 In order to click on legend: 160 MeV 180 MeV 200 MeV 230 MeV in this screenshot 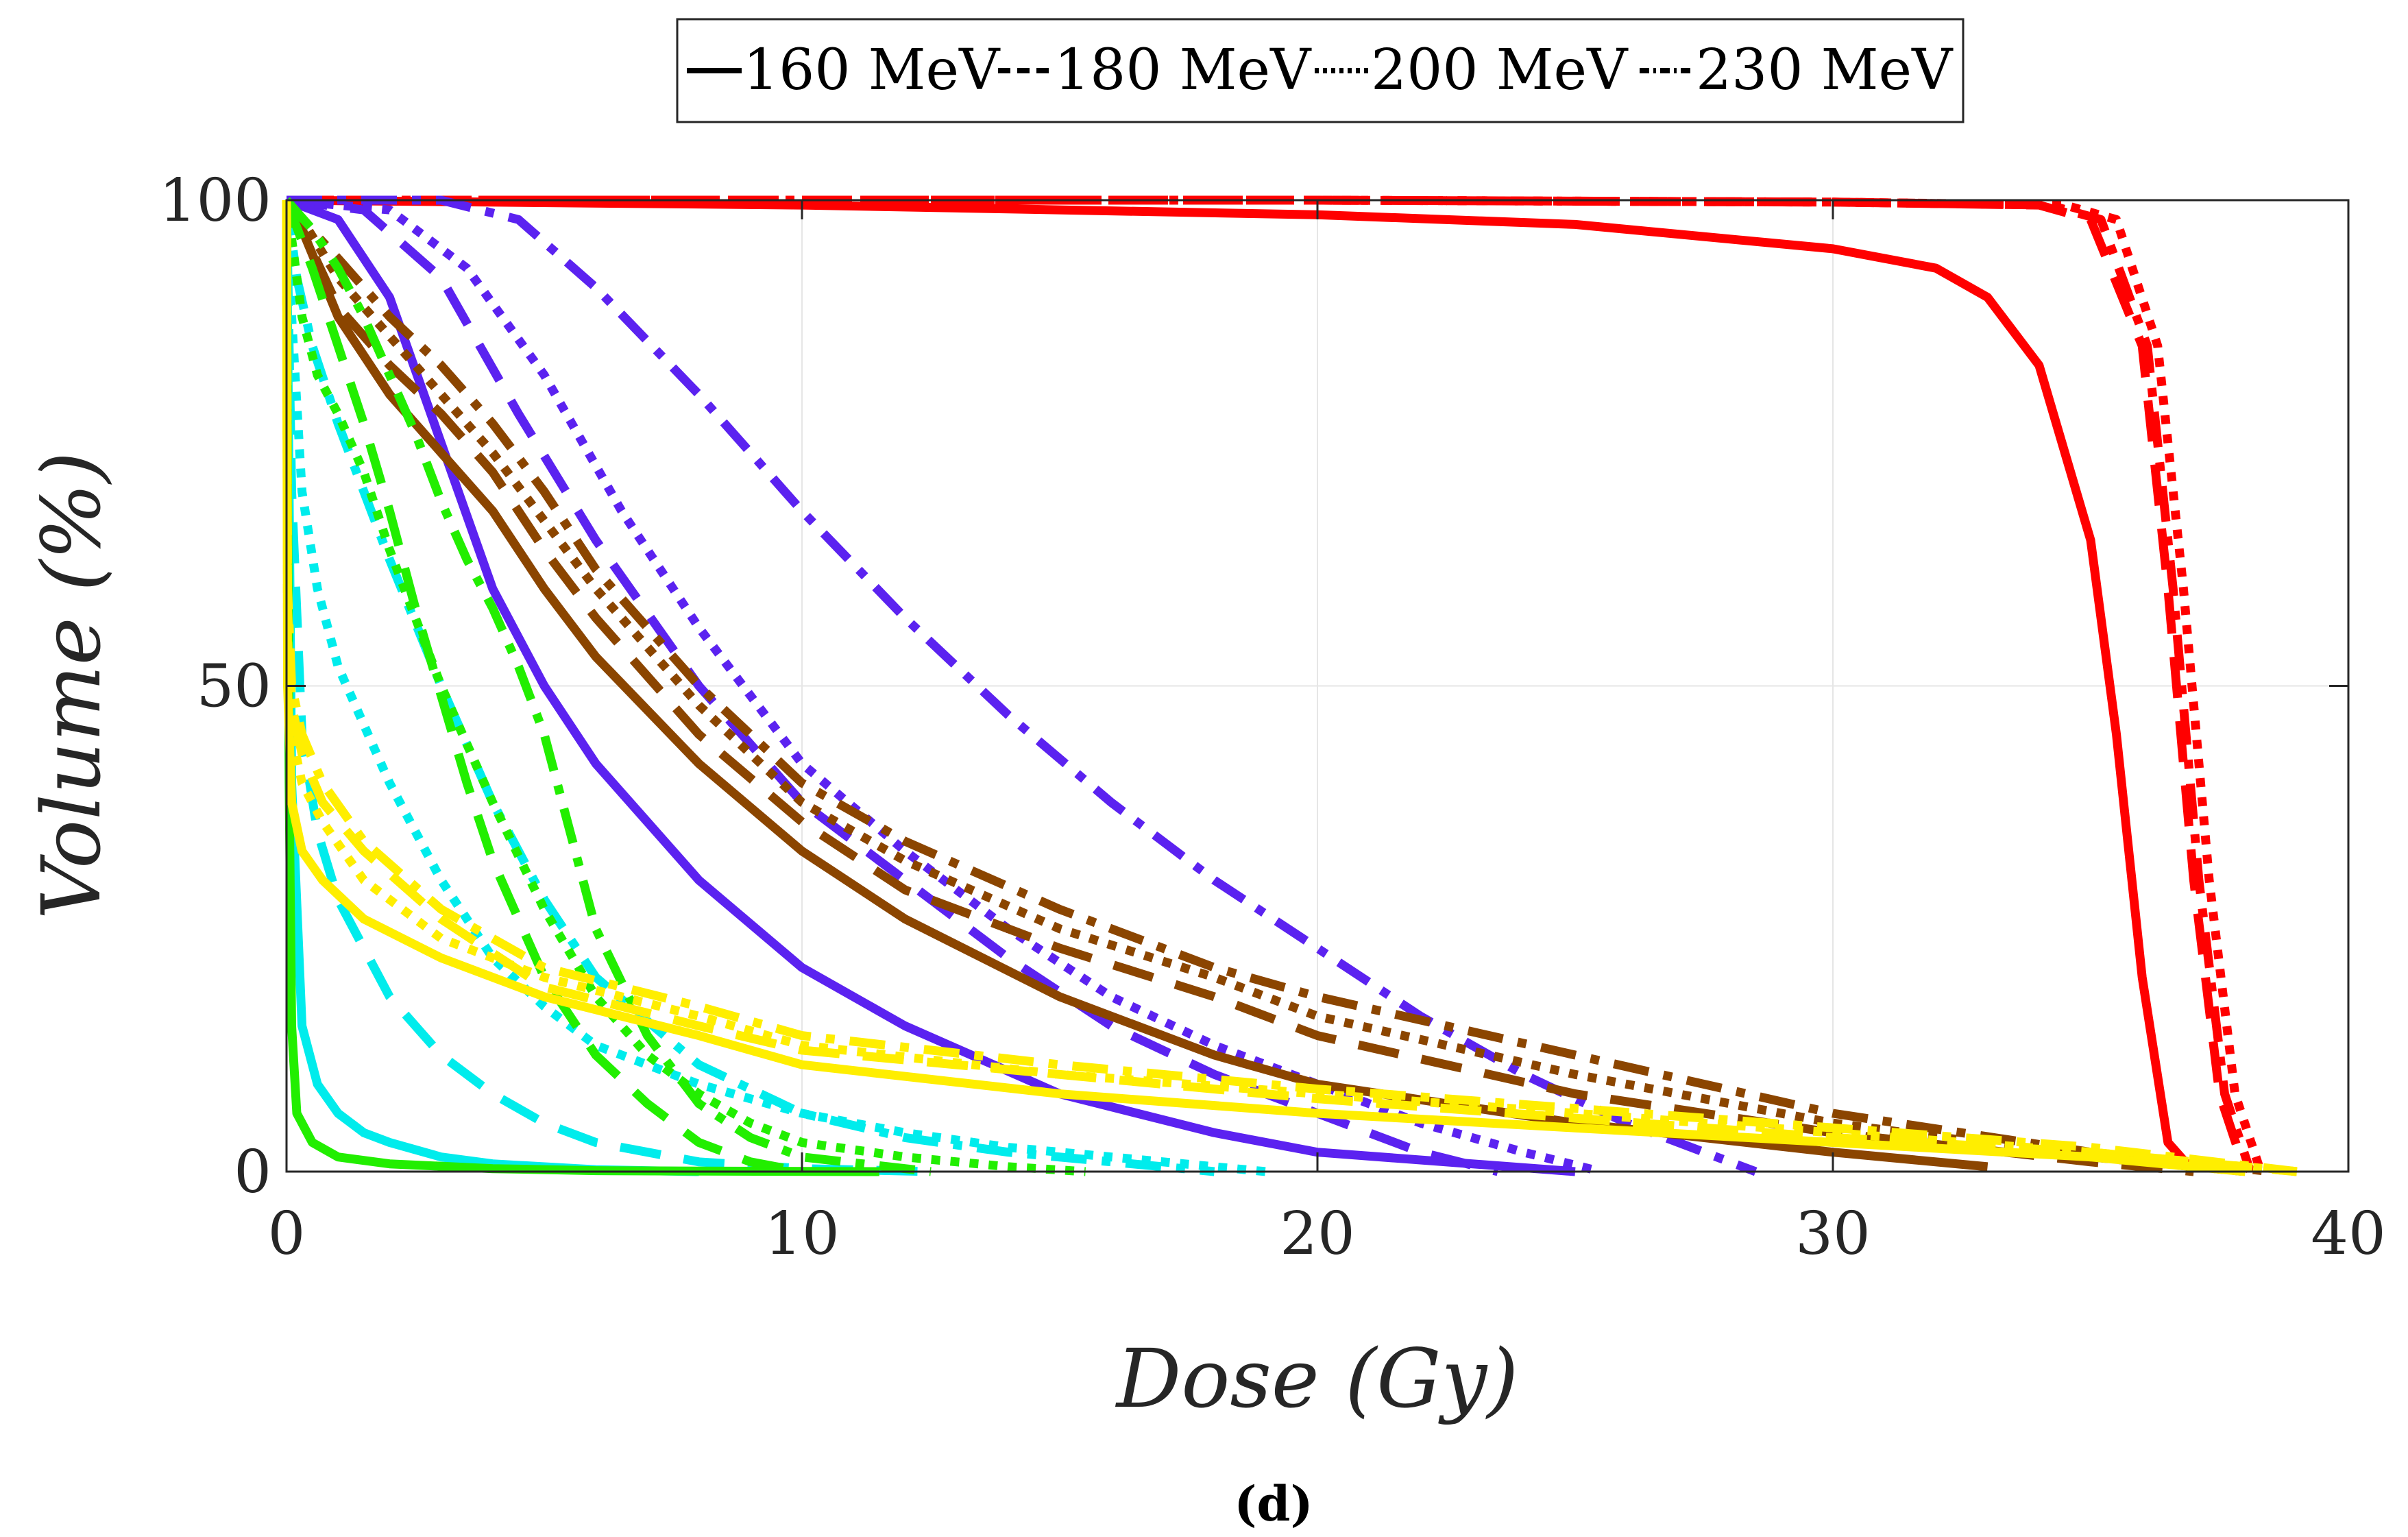, I will do `click(1320, 70)`.